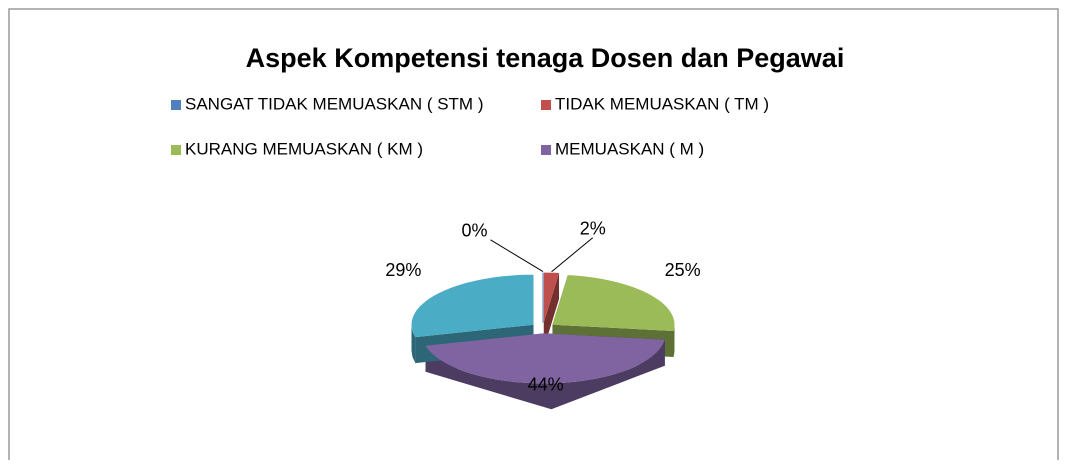 The image size is (1067, 465). I want to click on data-label: 25%, so click(683, 270).